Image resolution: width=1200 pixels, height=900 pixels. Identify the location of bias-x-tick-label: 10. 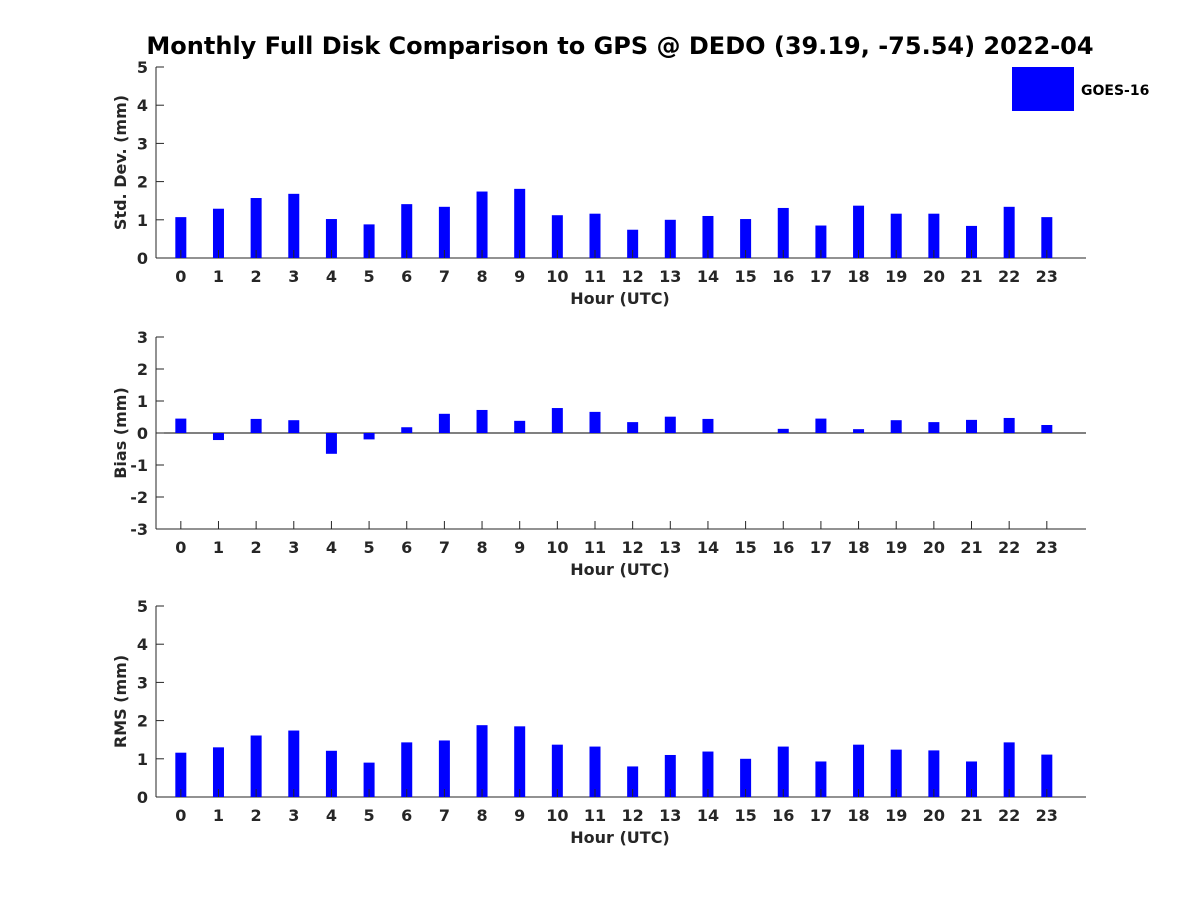
(557, 547).